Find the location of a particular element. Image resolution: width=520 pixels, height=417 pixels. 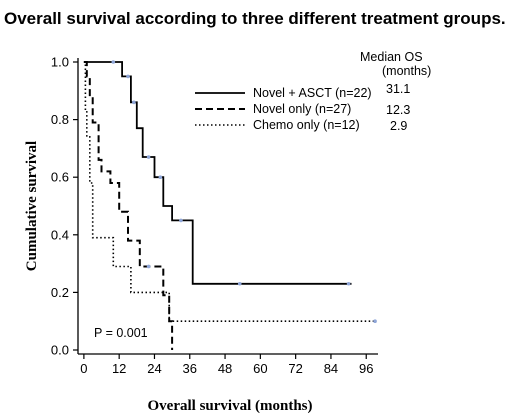

median-header-line2: (months) is located at coordinates (406, 71).